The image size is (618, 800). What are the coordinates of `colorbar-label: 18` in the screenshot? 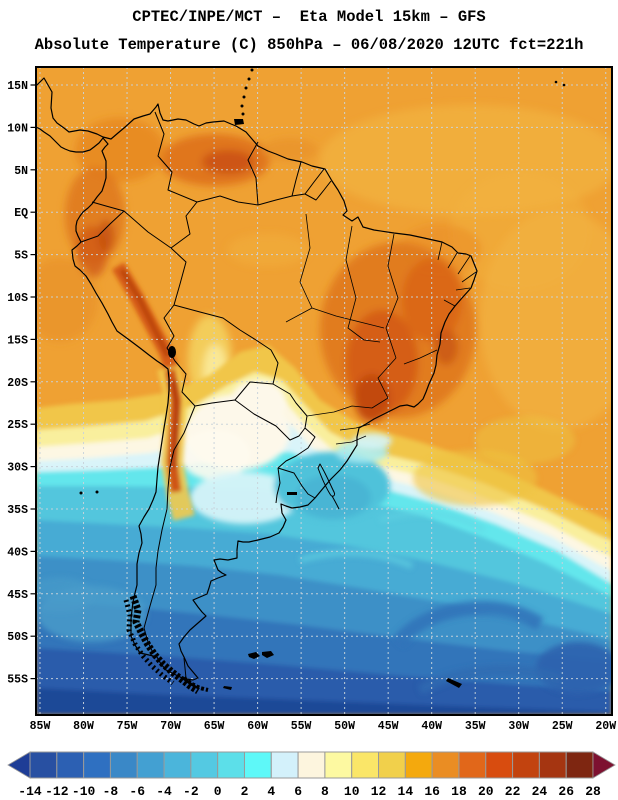 It's located at (459, 791).